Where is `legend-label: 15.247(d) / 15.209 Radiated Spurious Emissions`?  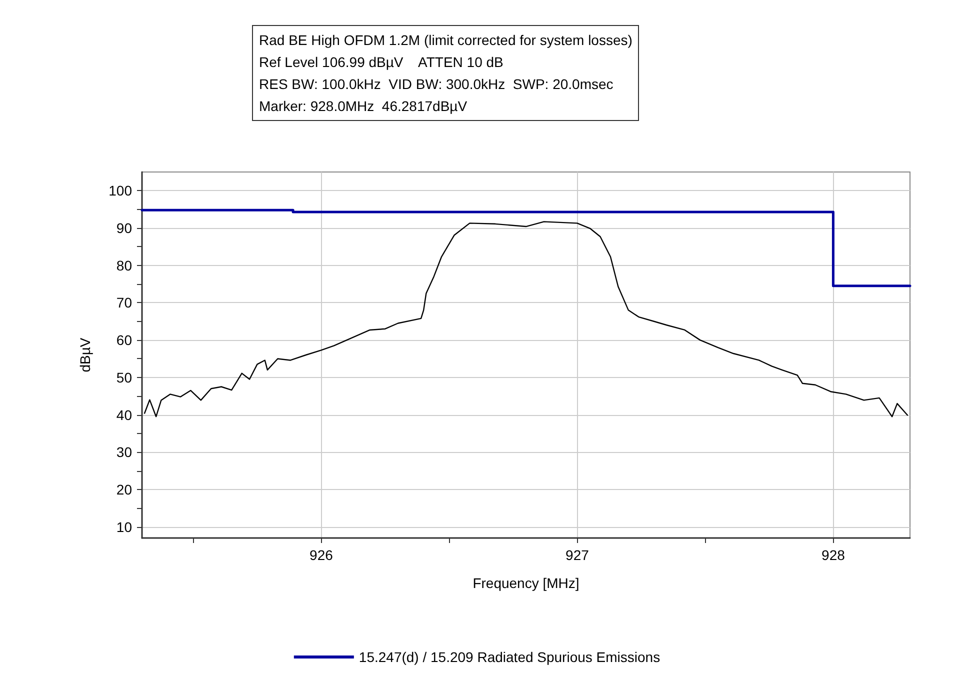
legend-label: 15.247(d) / 15.209 Radiated Spurious Emissions is located at coordinates (509, 657).